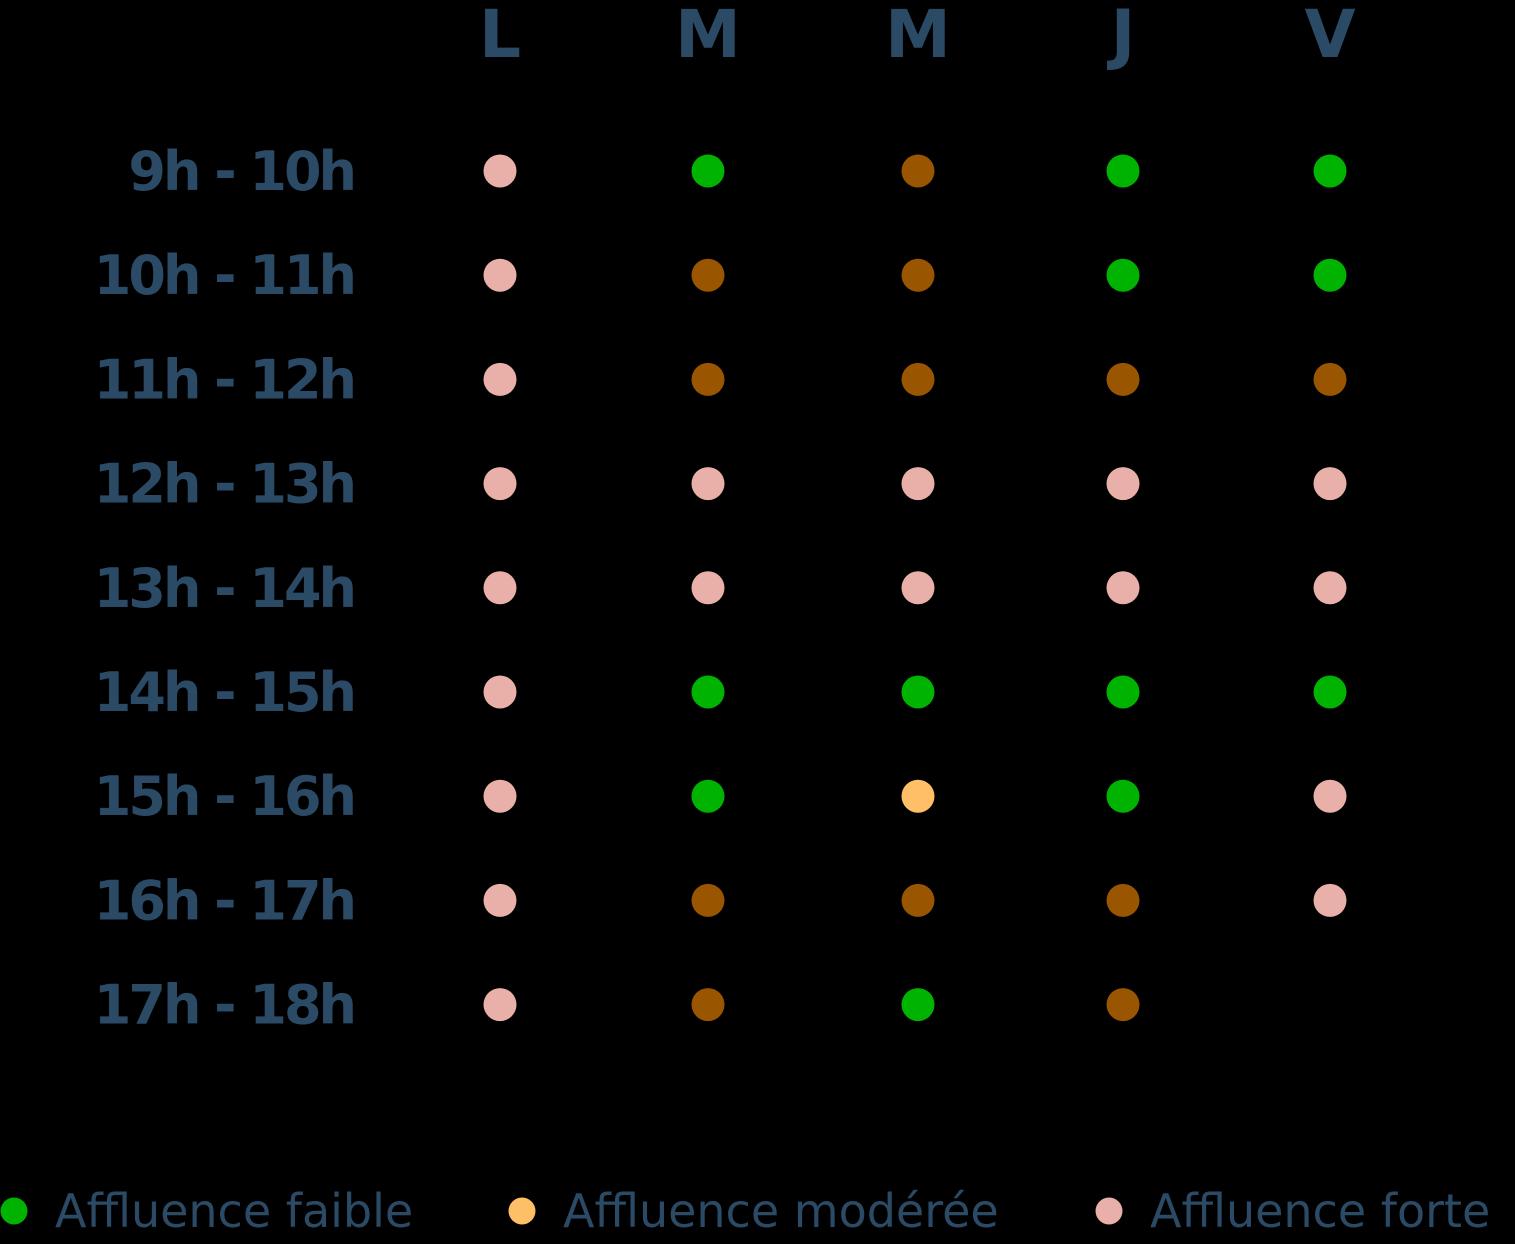 This screenshot has height=1244, width=1515. I want to click on time-slot-label-4: 13h - 14h, so click(224, 588).